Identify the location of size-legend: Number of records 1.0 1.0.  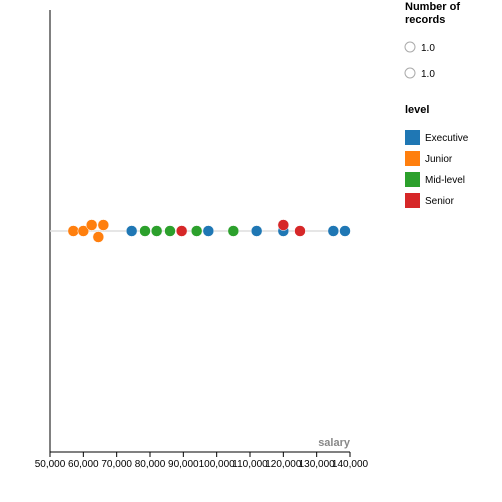
(433, 40).